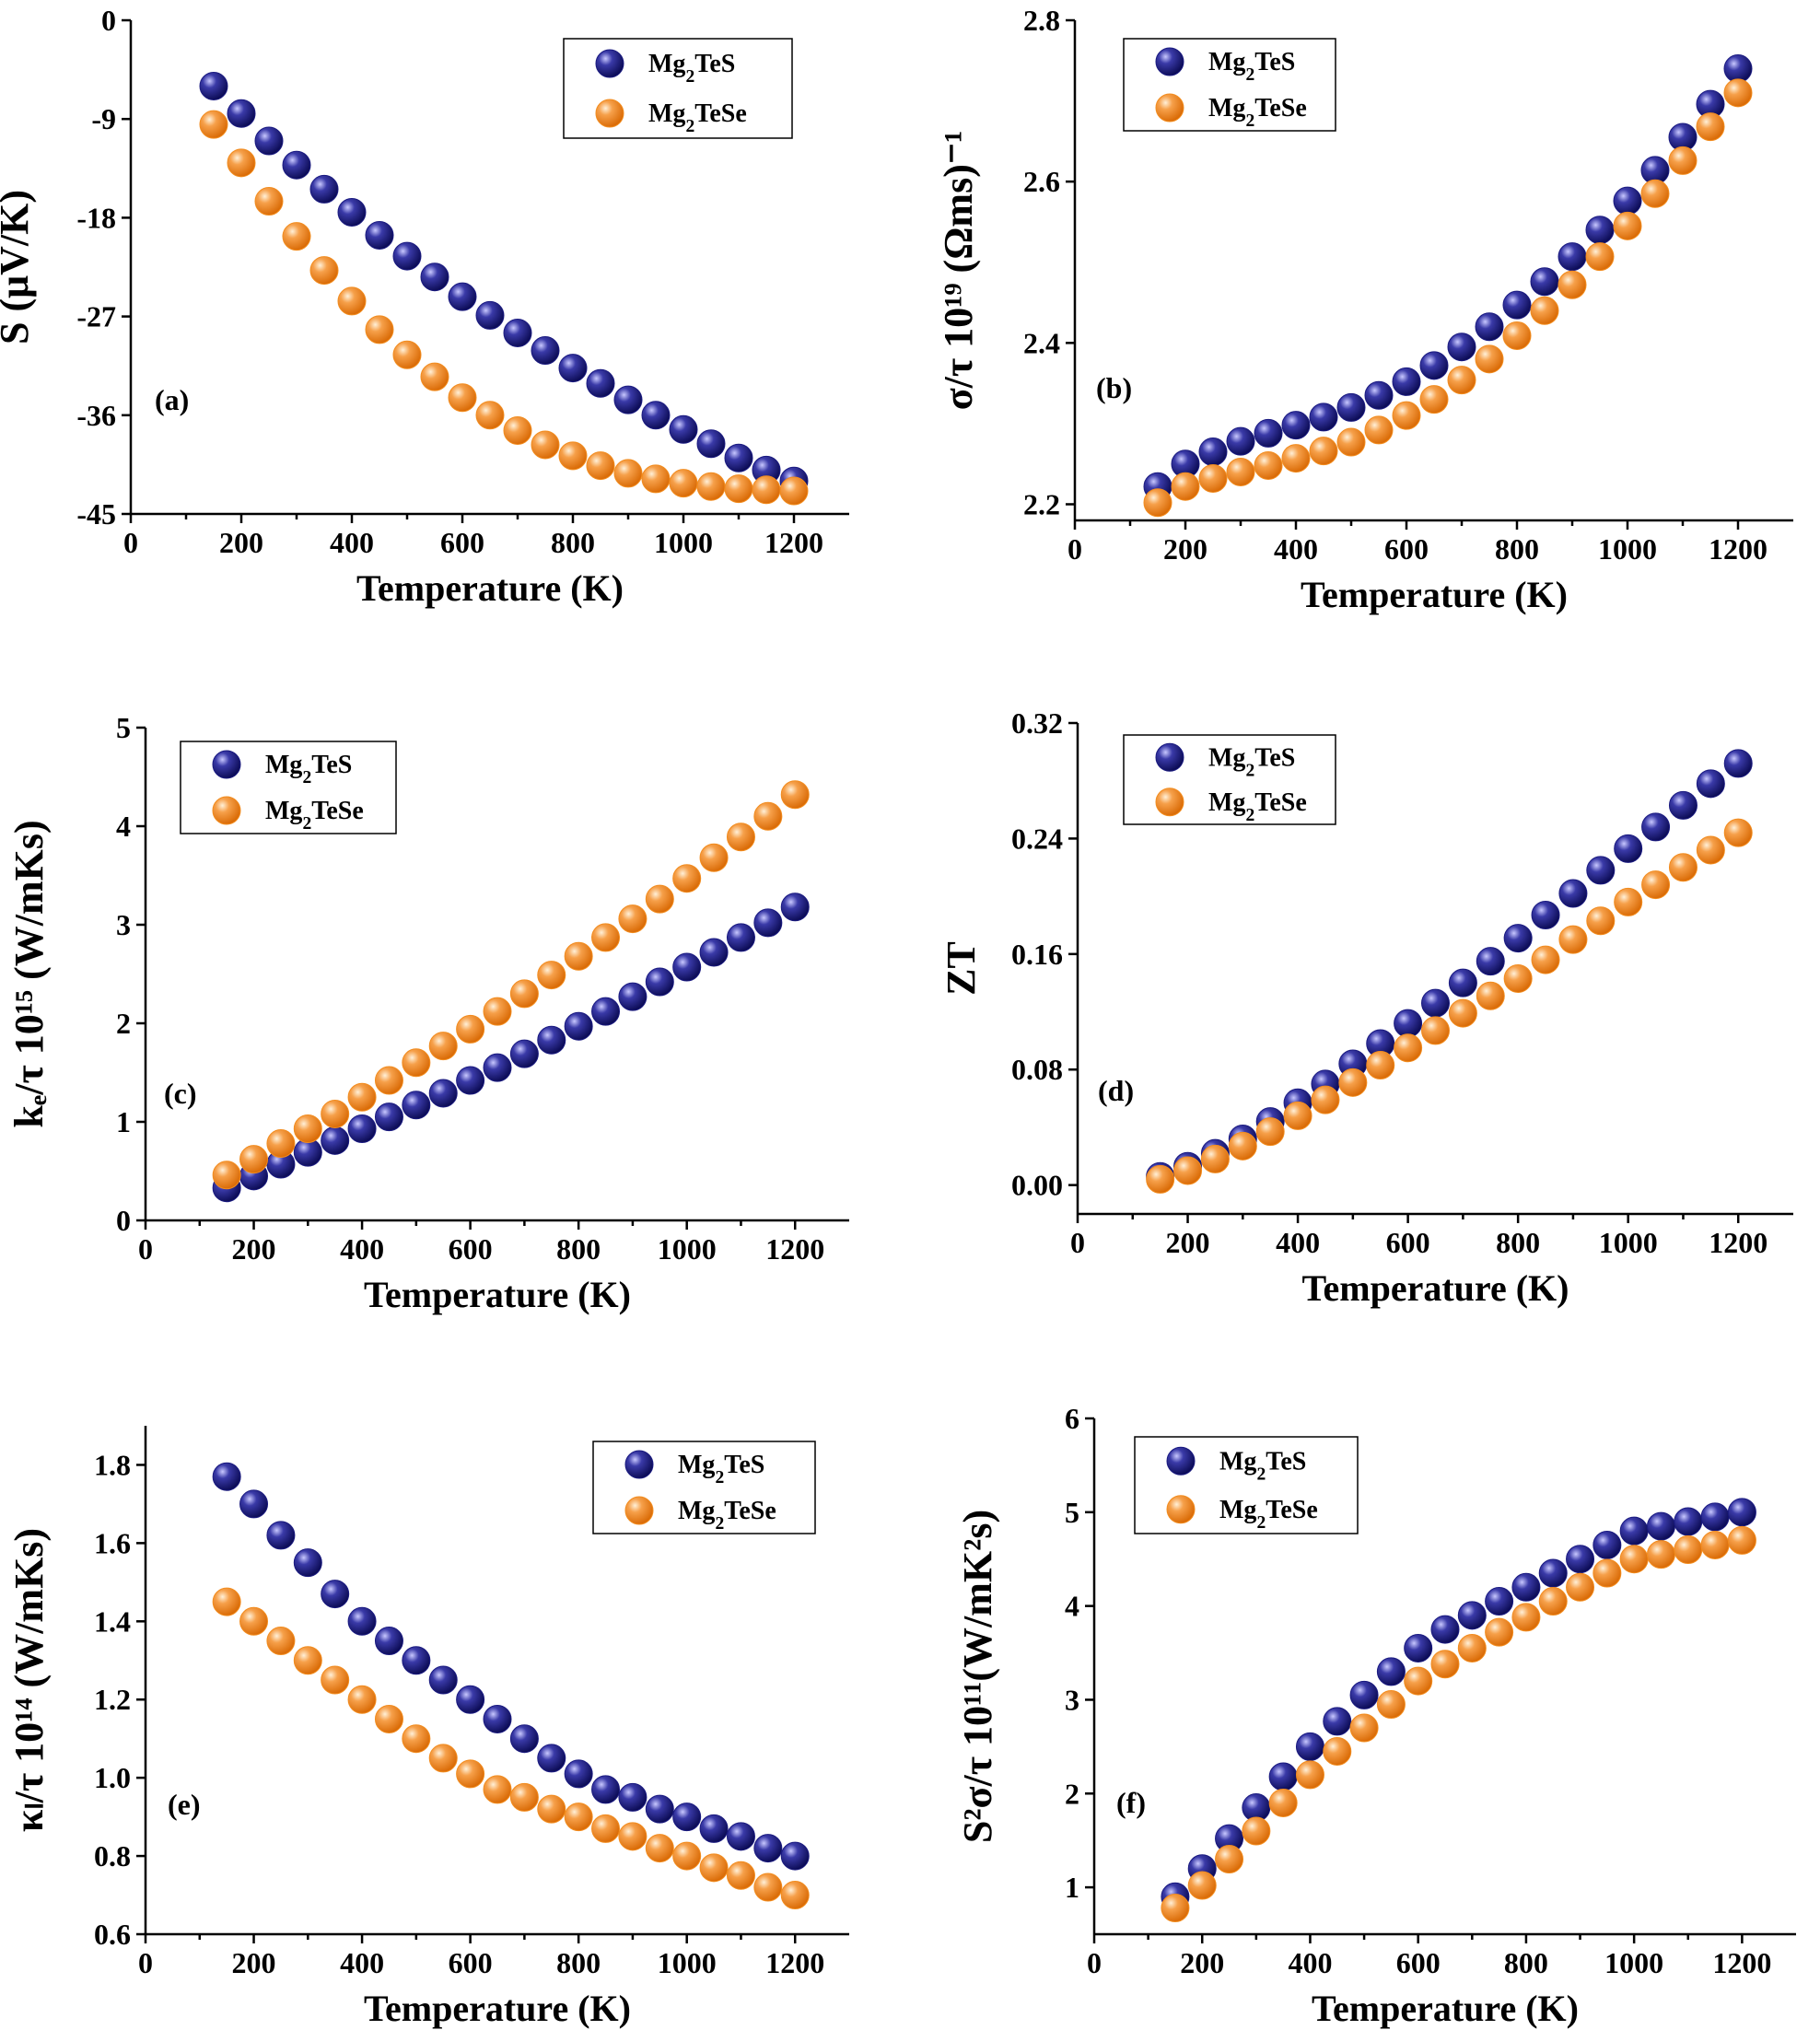 The width and height of the screenshot is (1820, 2030). Describe the element at coordinates (1072, 1606) in the screenshot. I see `y-tick-label: 4` at that location.